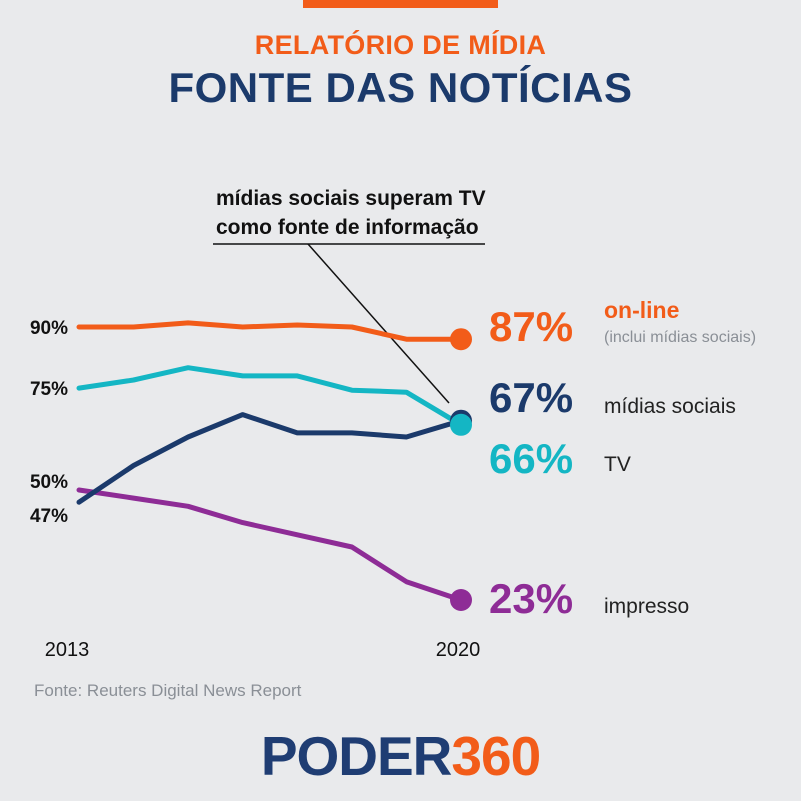  What do you see at coordinates (670, 406) in the screenshot?
I see `series-name-midias-sociais: mídias sociais` at bounding box center [670, 406].